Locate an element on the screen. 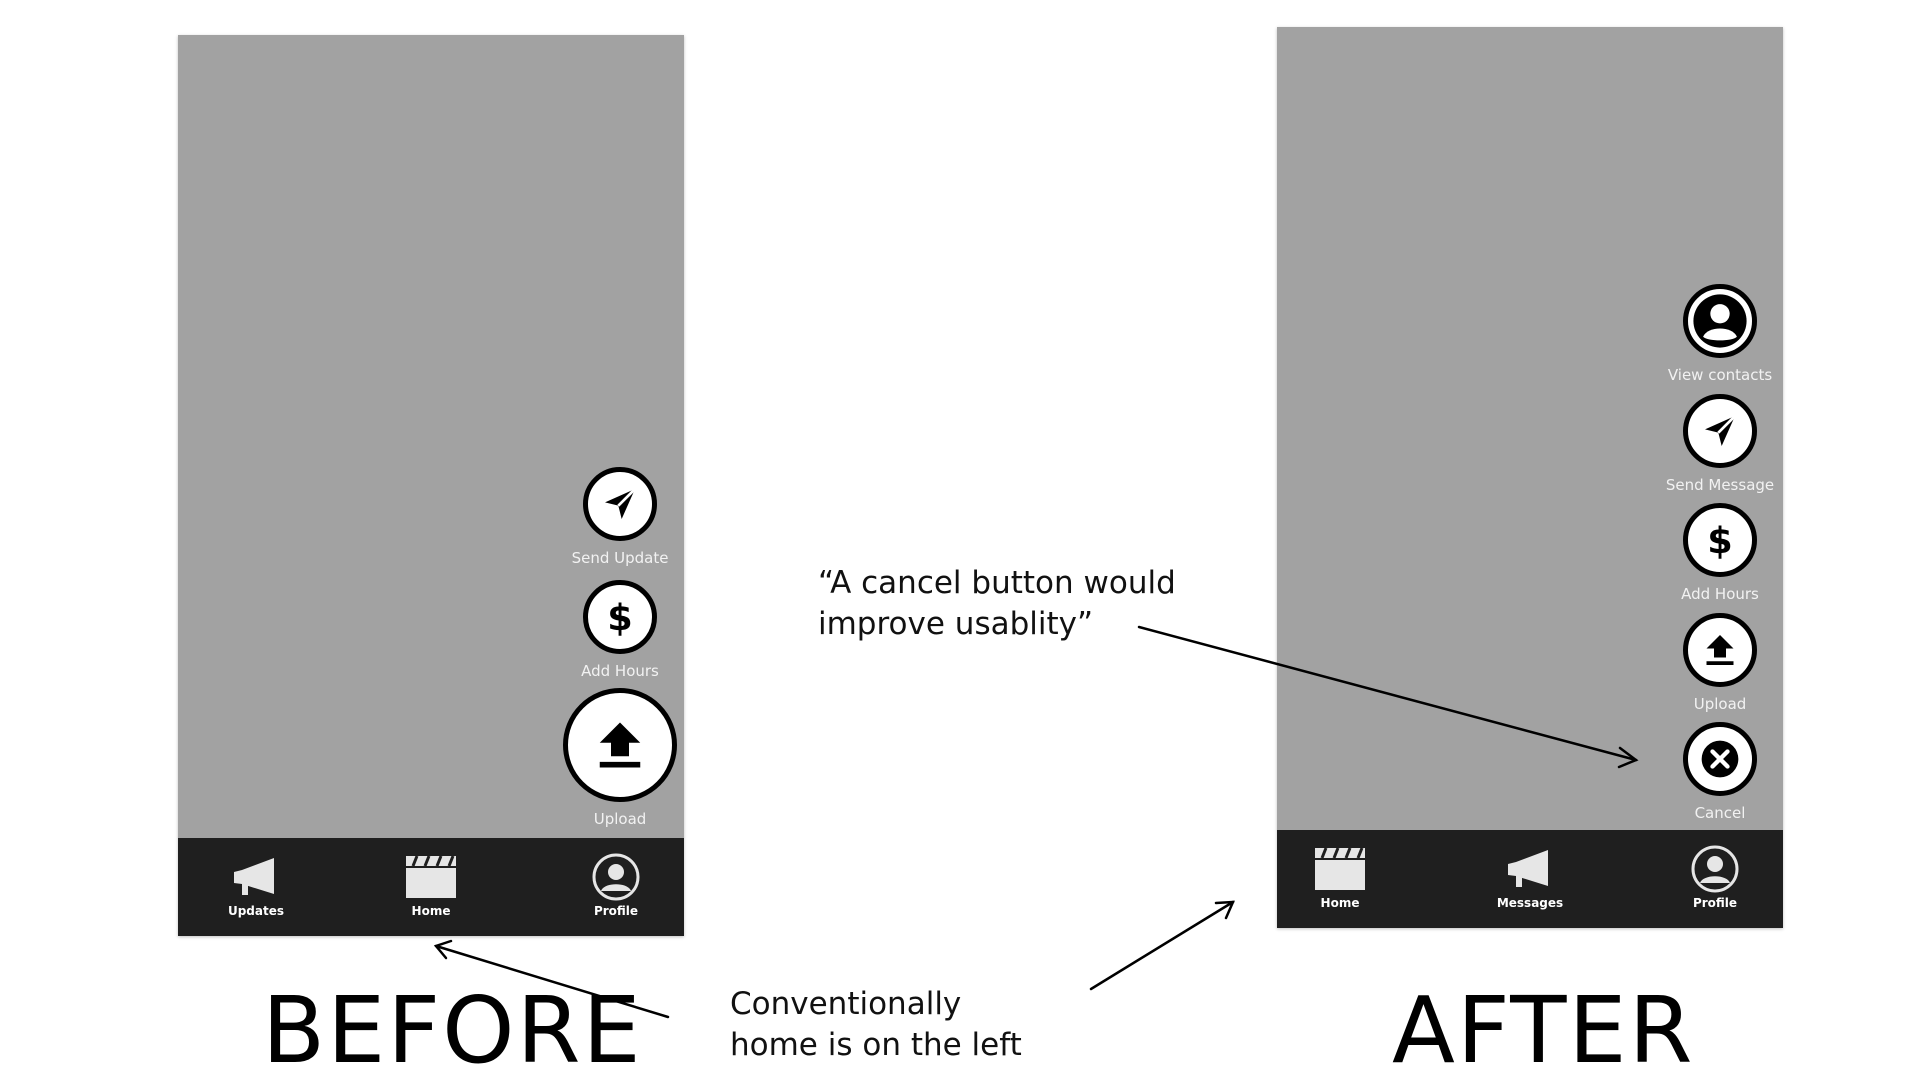 Image resolution: width=1920 pixels, height=1084 pixels. arrow-to-before-navbar-head is located at coordinates (443, 949).